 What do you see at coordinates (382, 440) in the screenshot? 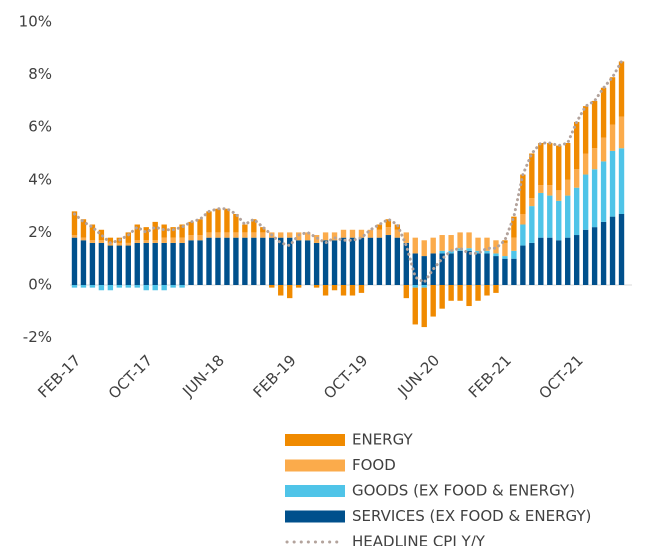
I see `legend-label: ENERGY` at bounding box center [382, 440].